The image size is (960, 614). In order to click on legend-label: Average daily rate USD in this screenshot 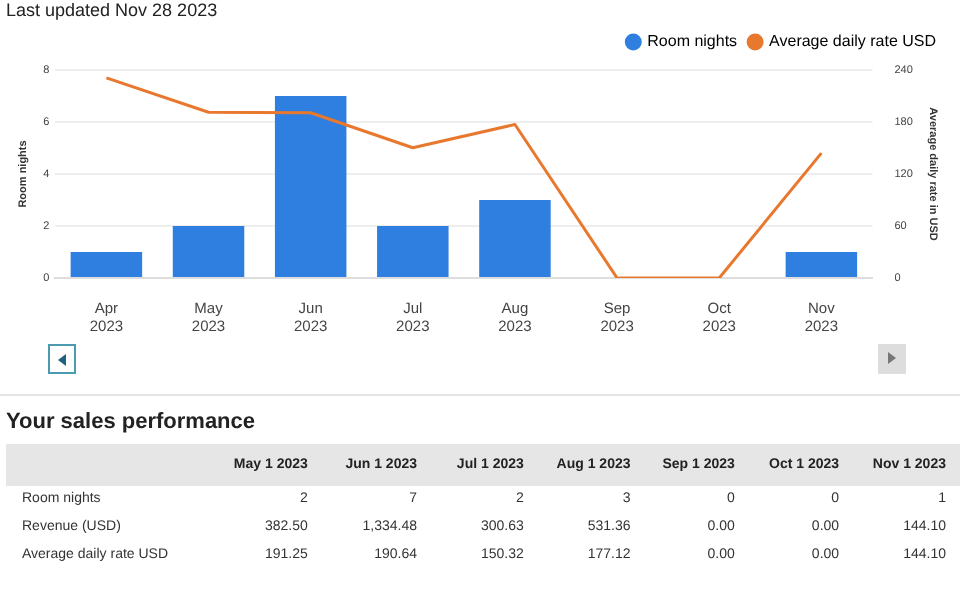, I will do `click(853, 41)`.